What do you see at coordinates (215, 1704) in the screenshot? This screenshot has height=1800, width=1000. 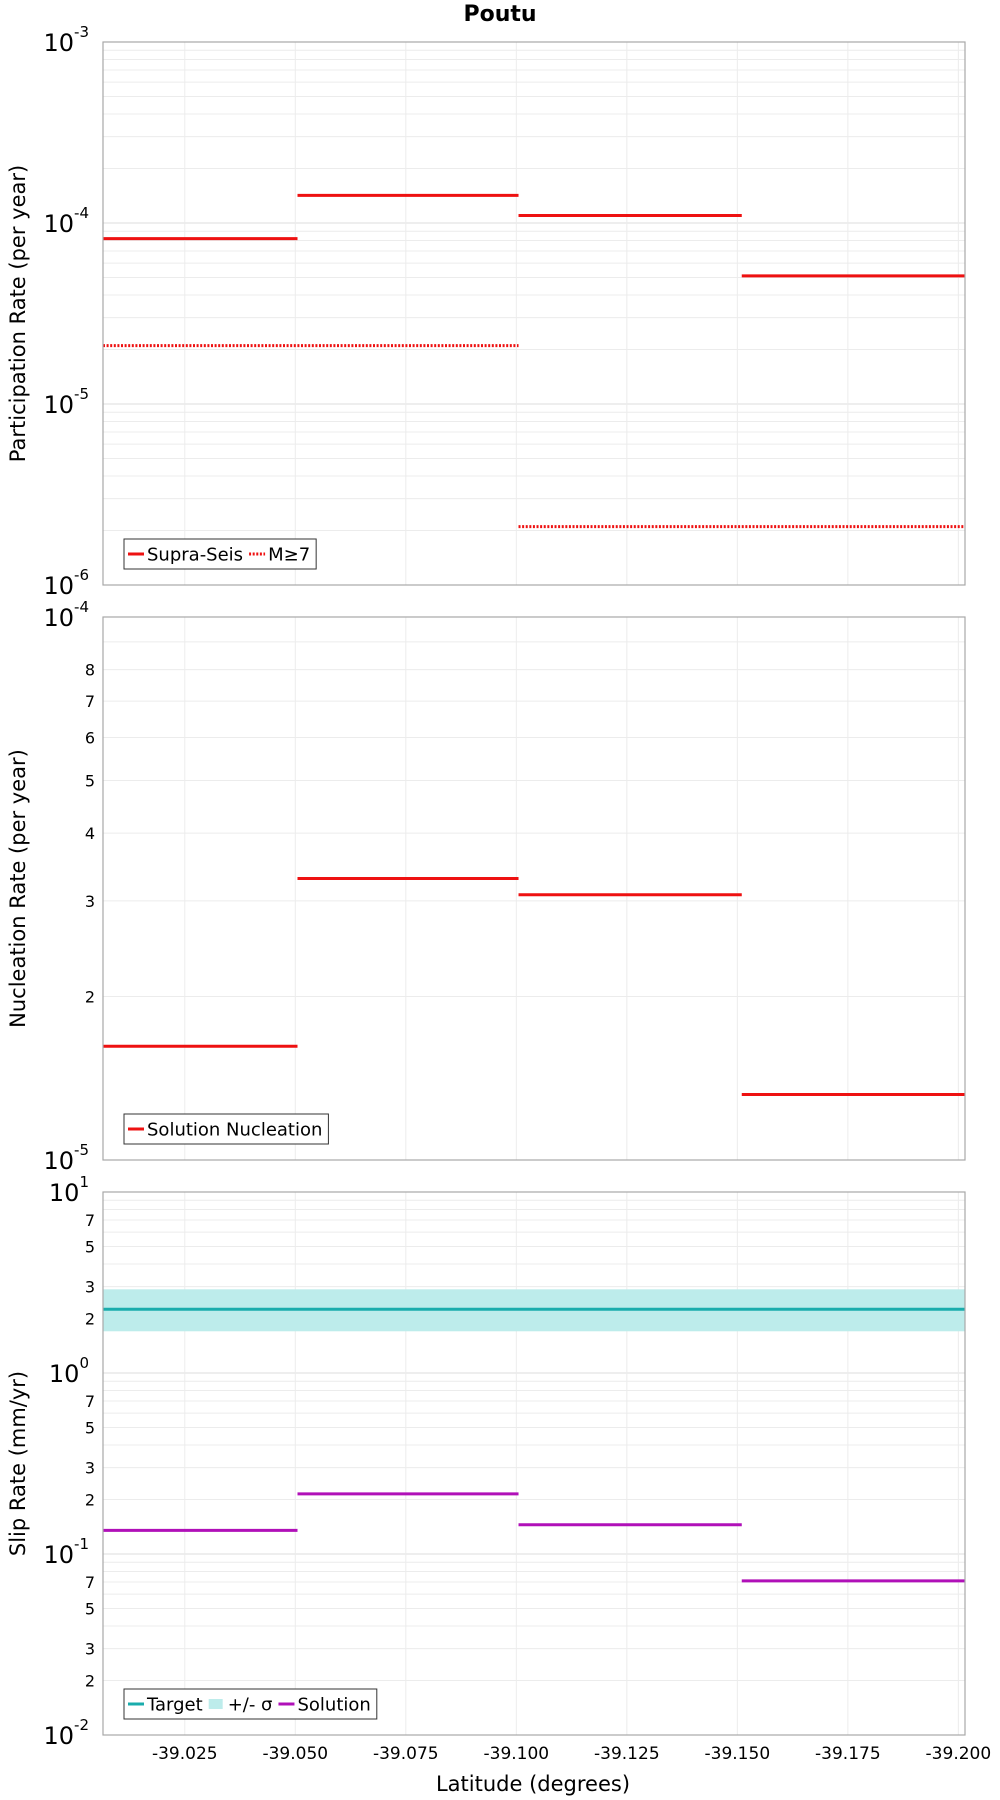 I see `legend-swatch` at bounding box center [215, 1704].